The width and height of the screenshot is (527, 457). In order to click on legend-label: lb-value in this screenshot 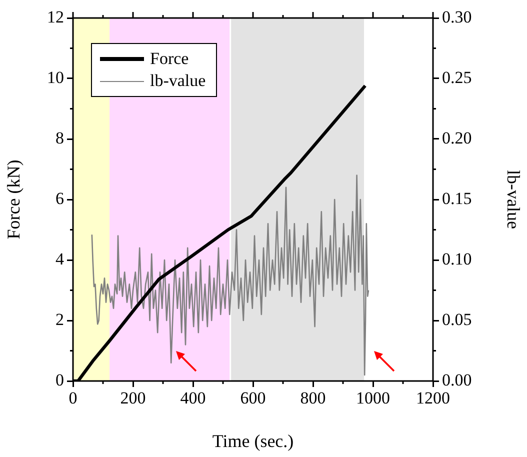, I will do `click(178, 81)`.